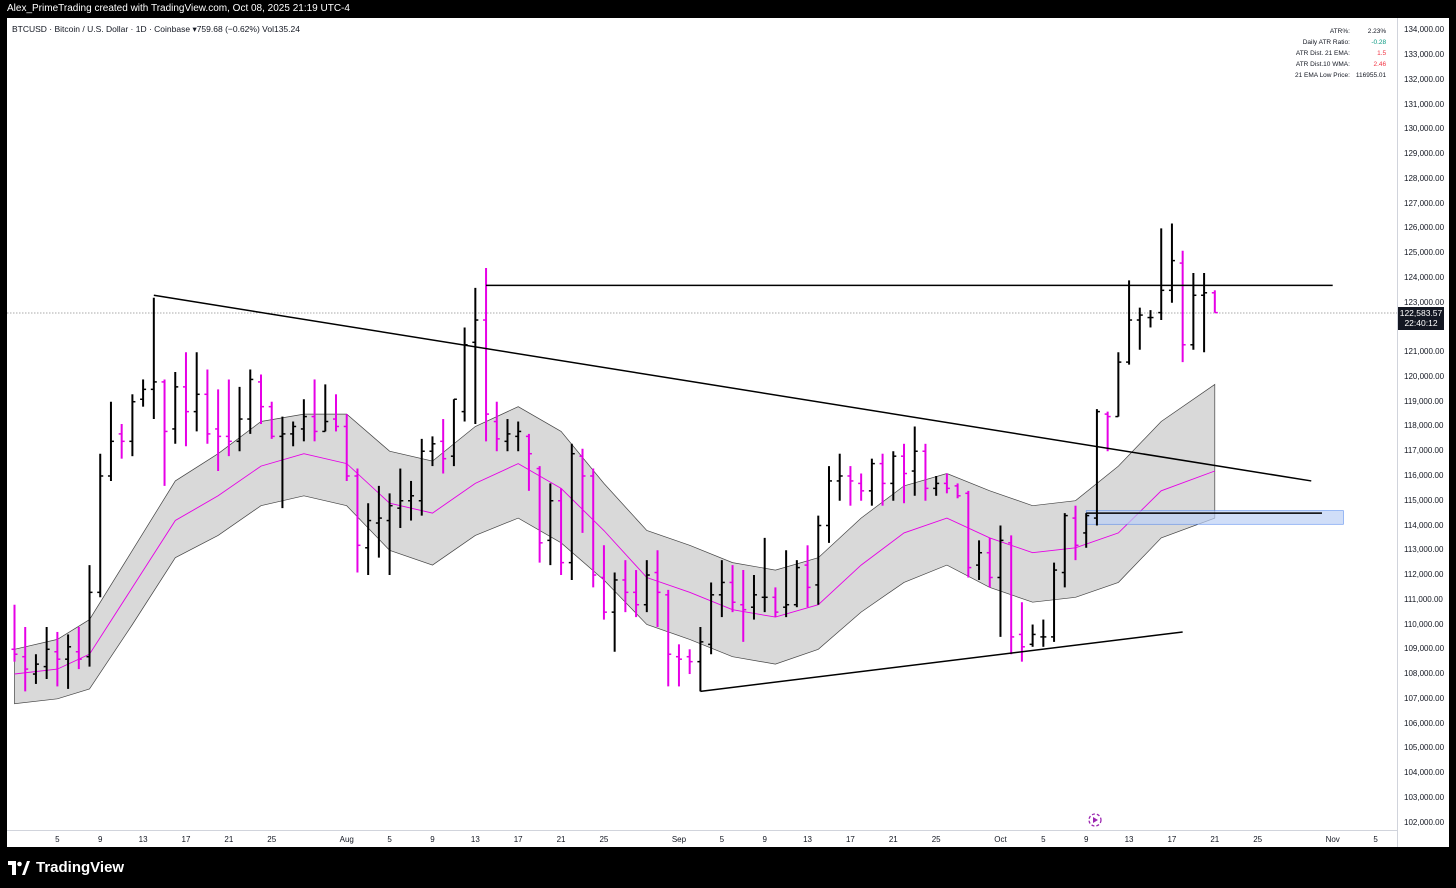  What do you see at coordinates (1424, 129) in the screenshot?
I see `price-tick-label: 130,000.00` at bounding box center [1424, 129].